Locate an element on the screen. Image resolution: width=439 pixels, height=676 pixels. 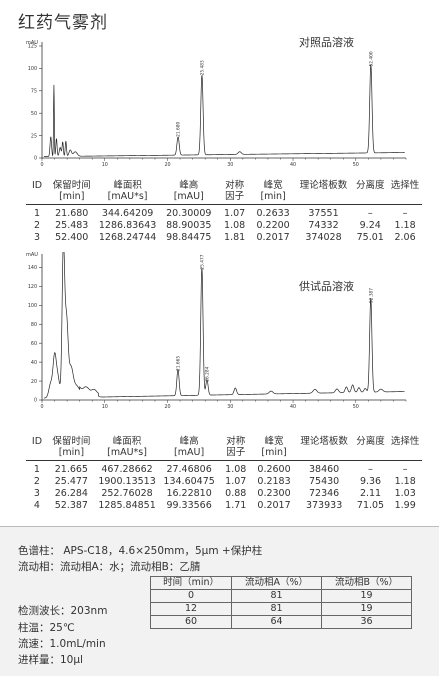
y-tick-label: 20 is located at coordinates (34, 382).